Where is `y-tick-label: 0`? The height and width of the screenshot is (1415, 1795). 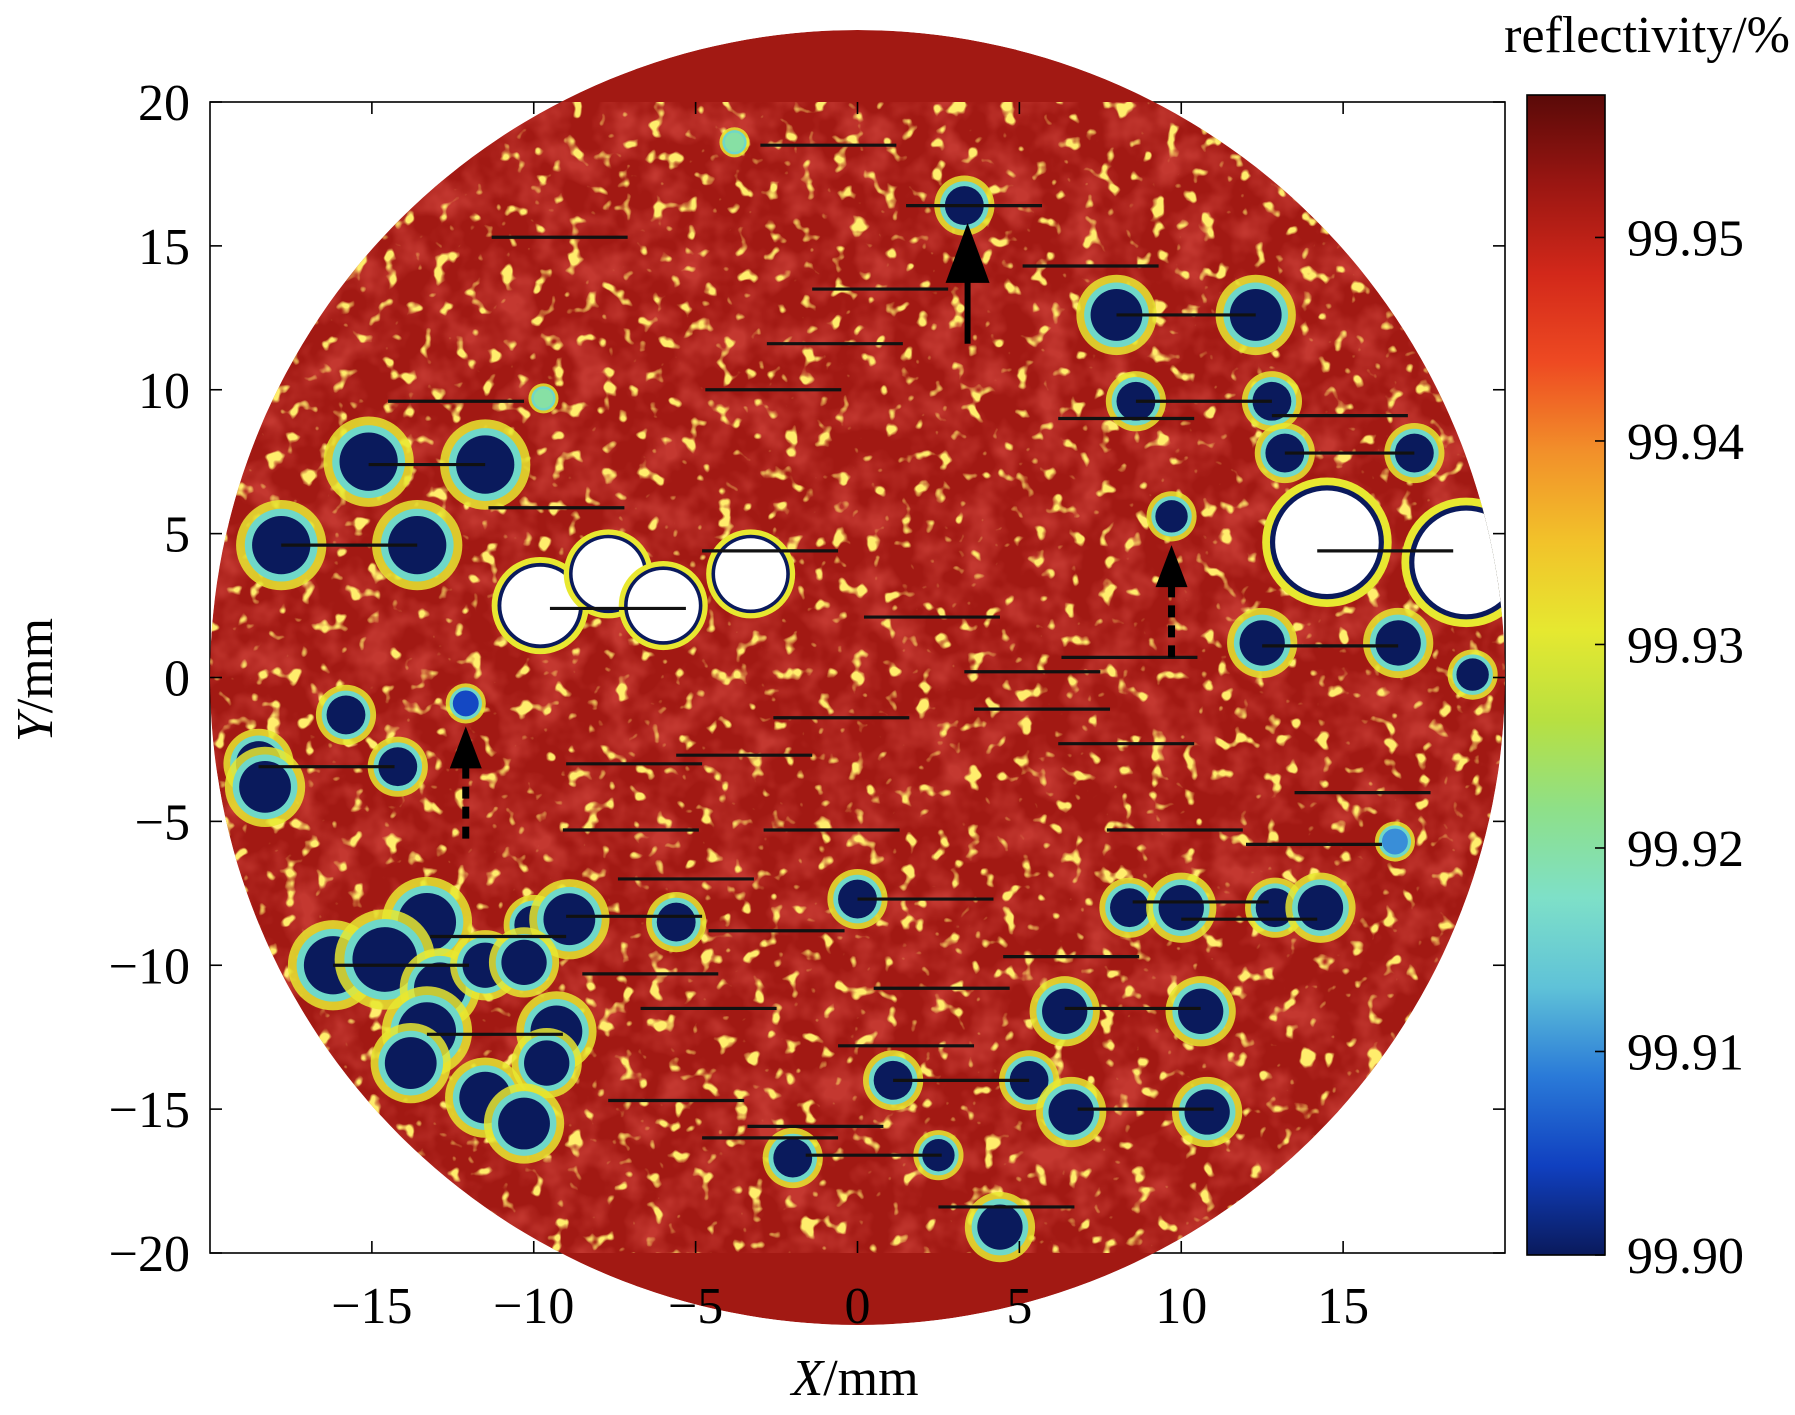
y-tick-label: 0 is located at coordinates (177, 679).